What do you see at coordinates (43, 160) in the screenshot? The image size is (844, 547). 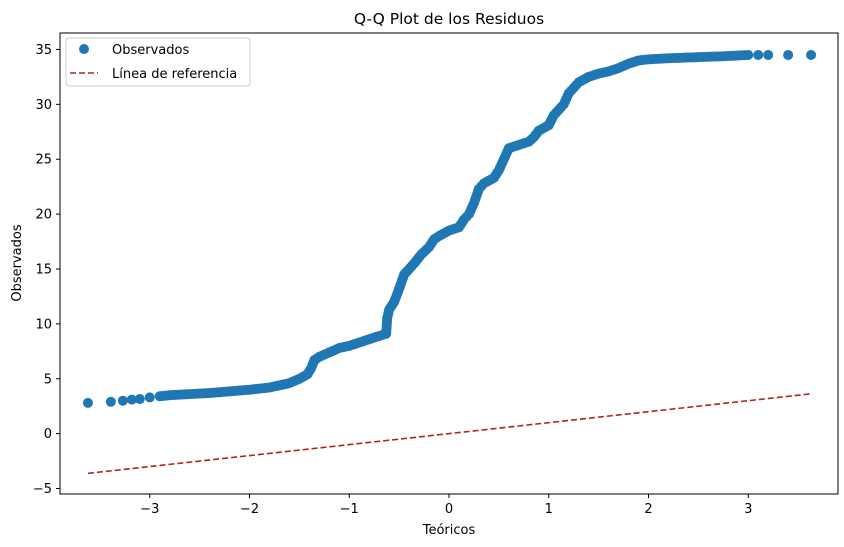 I see `y-tick-label: 25` at bounding box center [43, 160].